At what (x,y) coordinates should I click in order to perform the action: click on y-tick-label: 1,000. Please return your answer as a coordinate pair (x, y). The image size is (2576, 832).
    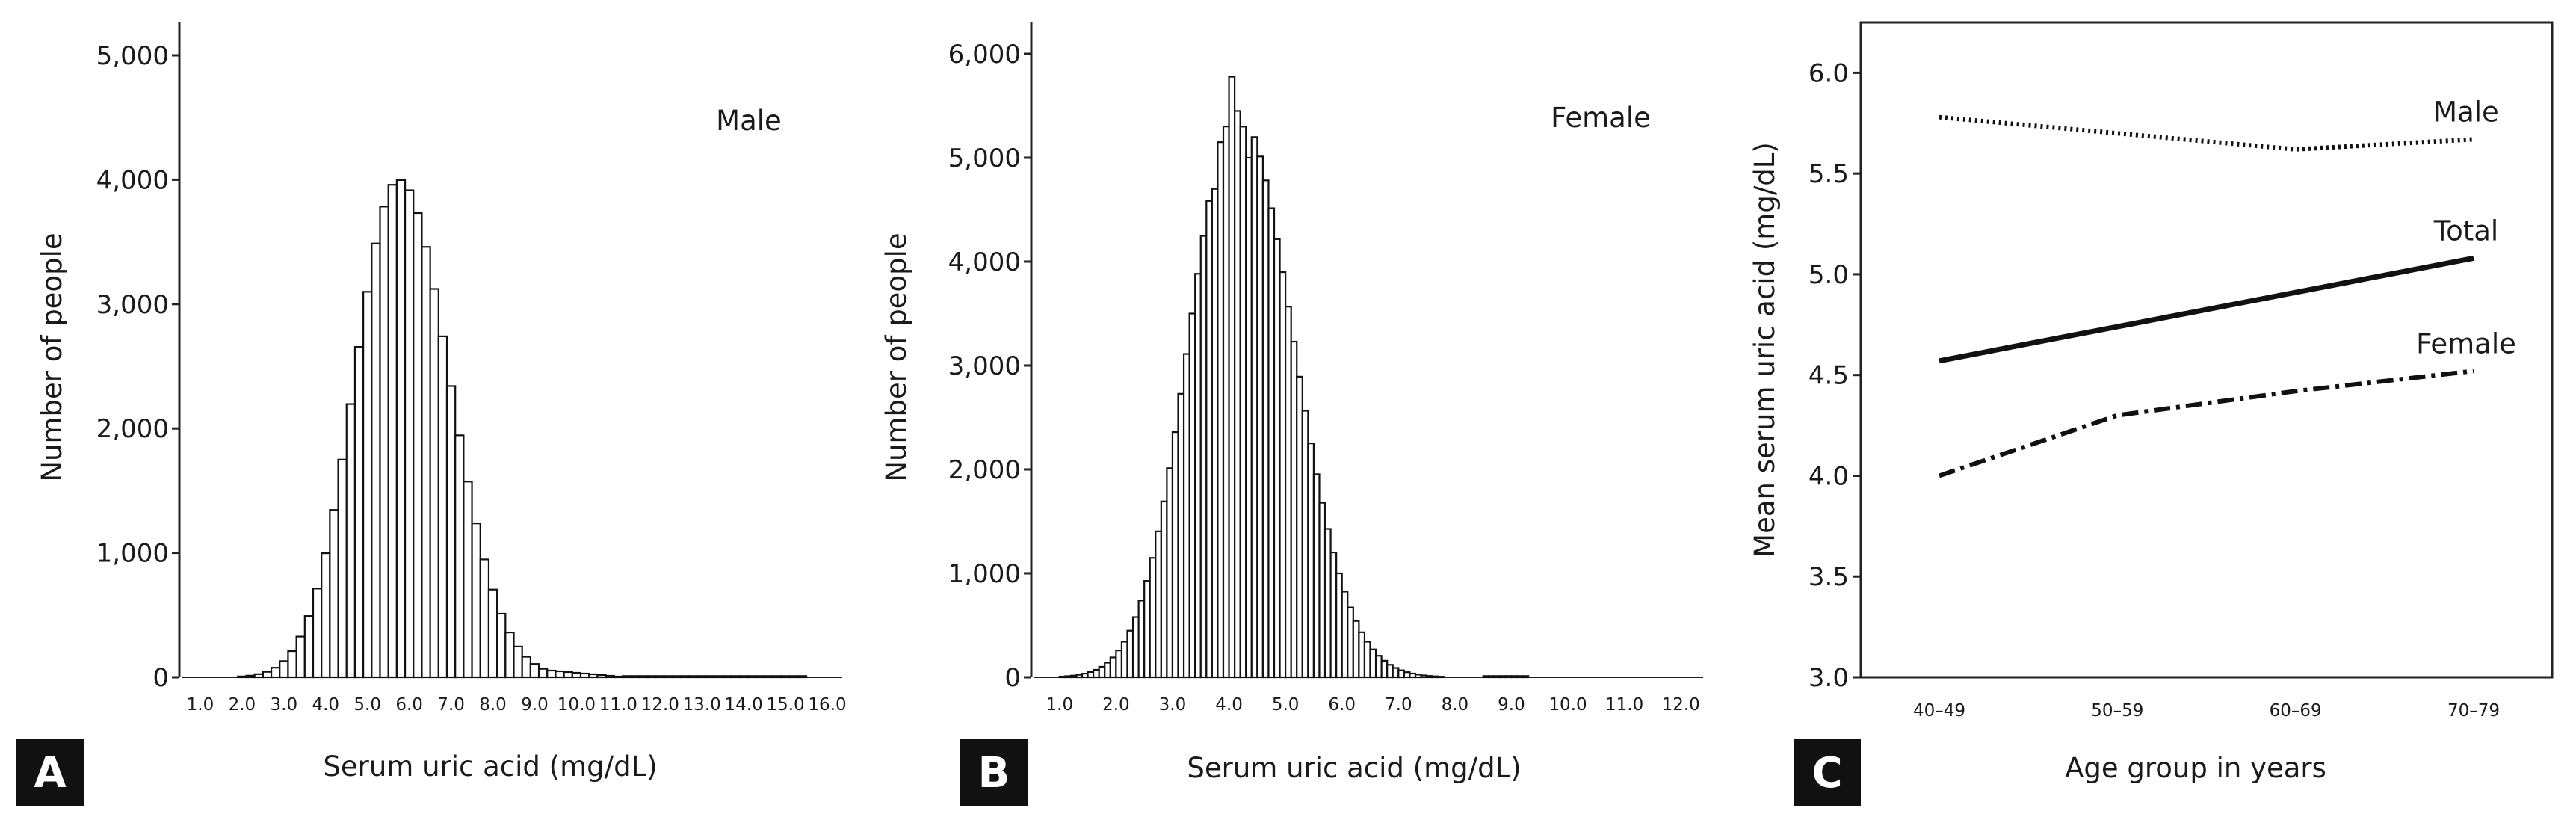
    Looking at the image, I should click on (132, 554).